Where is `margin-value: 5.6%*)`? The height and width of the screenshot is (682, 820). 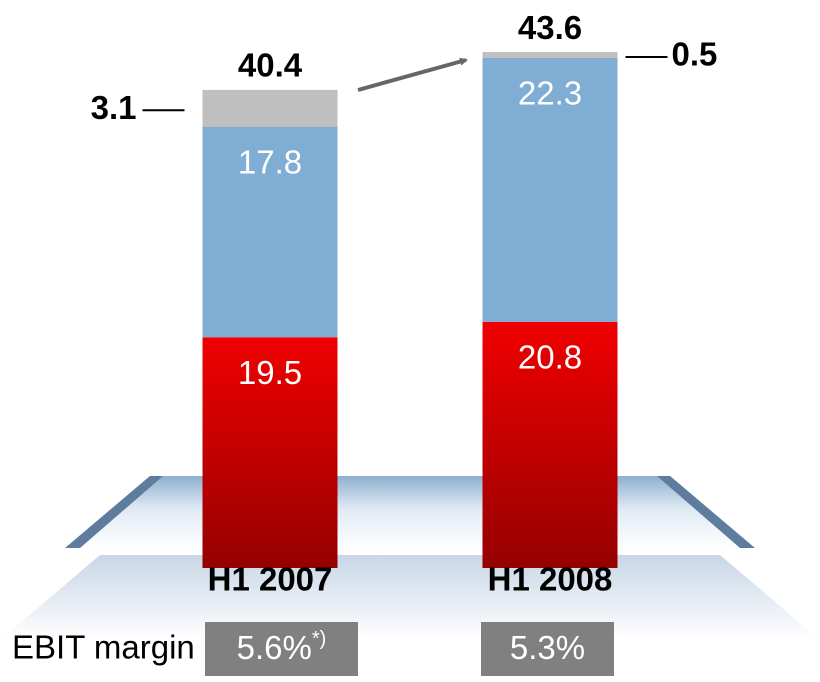
margin-value: 5.6%*) is located at coordinates (282, 646).